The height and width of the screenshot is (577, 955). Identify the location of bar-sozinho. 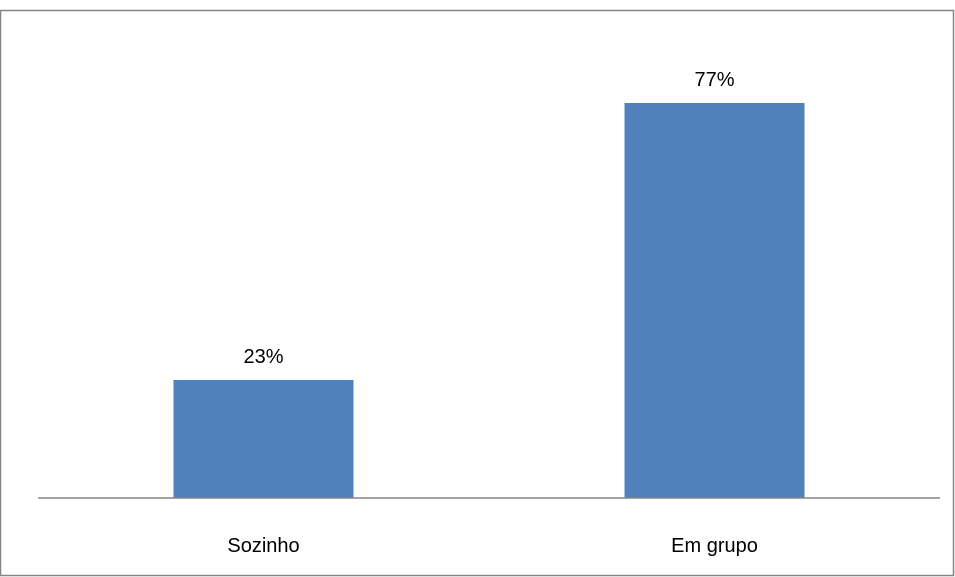
(263, 439).